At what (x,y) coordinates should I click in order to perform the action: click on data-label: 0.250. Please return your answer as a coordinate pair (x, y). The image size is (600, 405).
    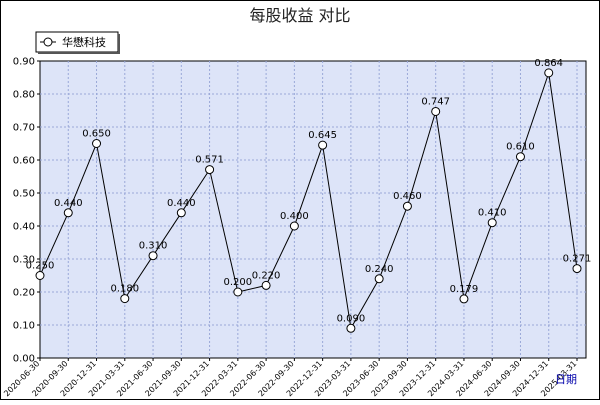
    Looking at the image, I should click on (40, 266).